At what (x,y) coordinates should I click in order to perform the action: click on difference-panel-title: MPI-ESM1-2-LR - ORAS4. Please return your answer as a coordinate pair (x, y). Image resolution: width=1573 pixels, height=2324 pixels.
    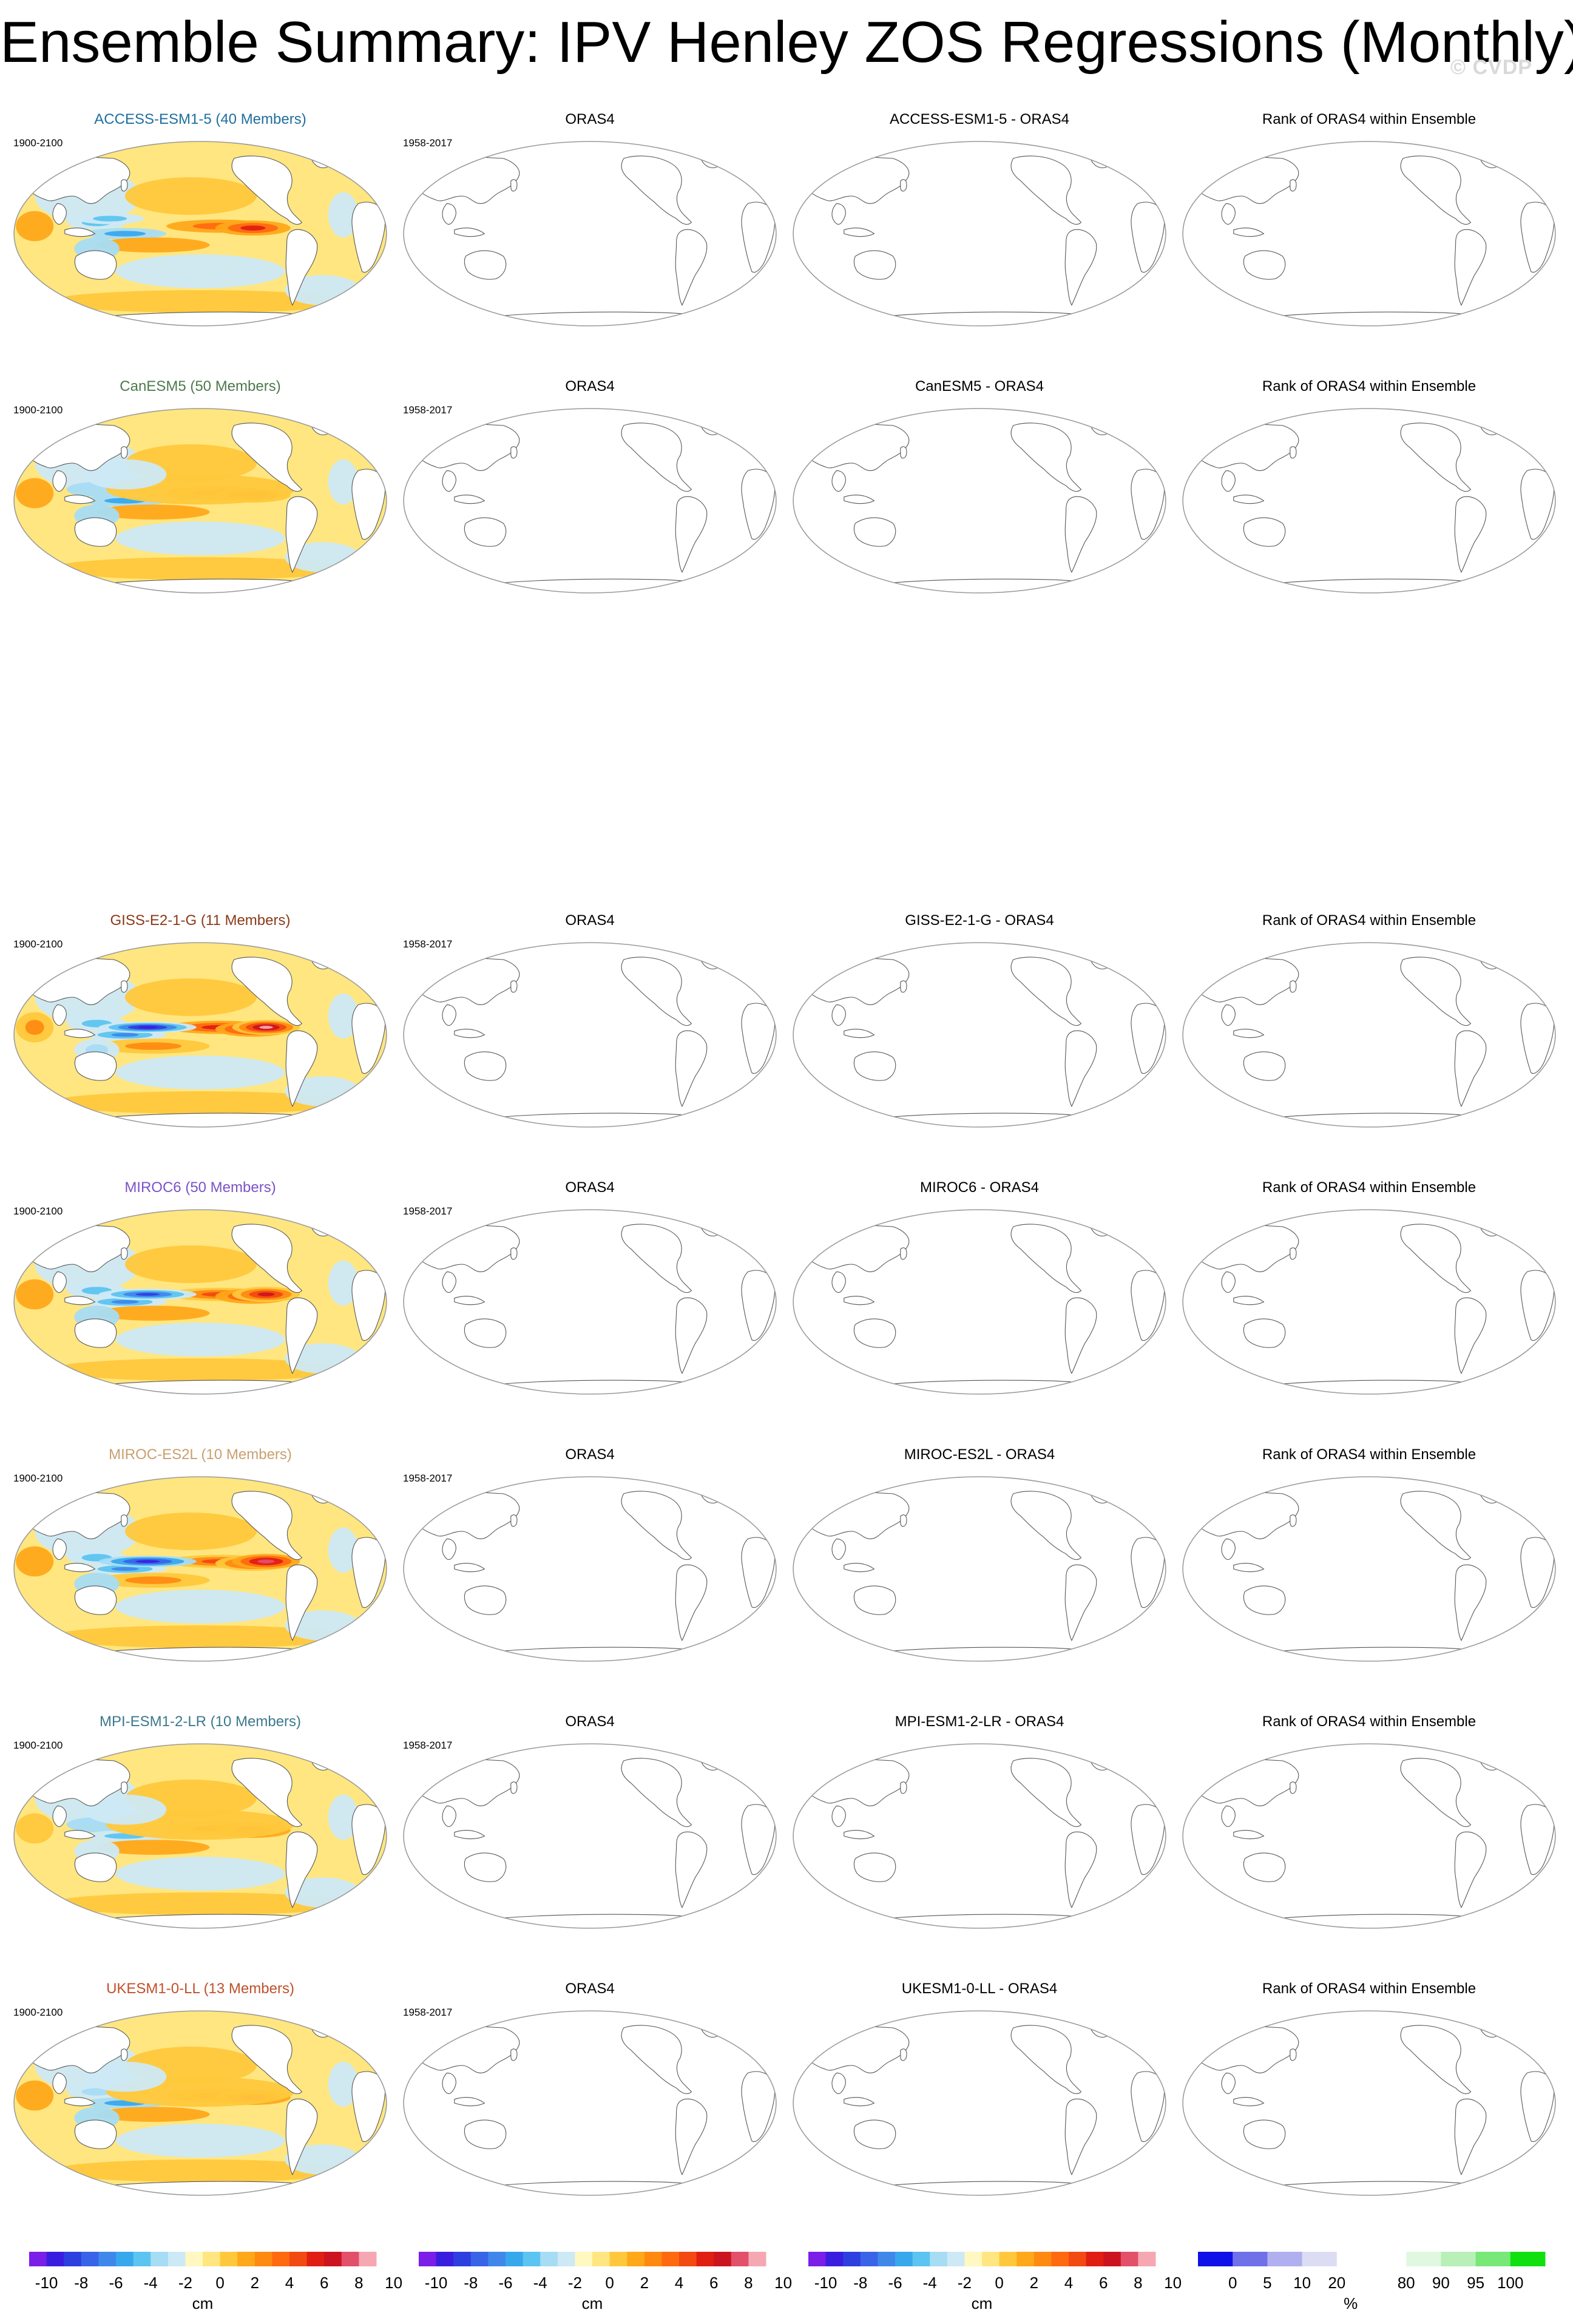
    Looking at the image, I should click on (980, 1721).